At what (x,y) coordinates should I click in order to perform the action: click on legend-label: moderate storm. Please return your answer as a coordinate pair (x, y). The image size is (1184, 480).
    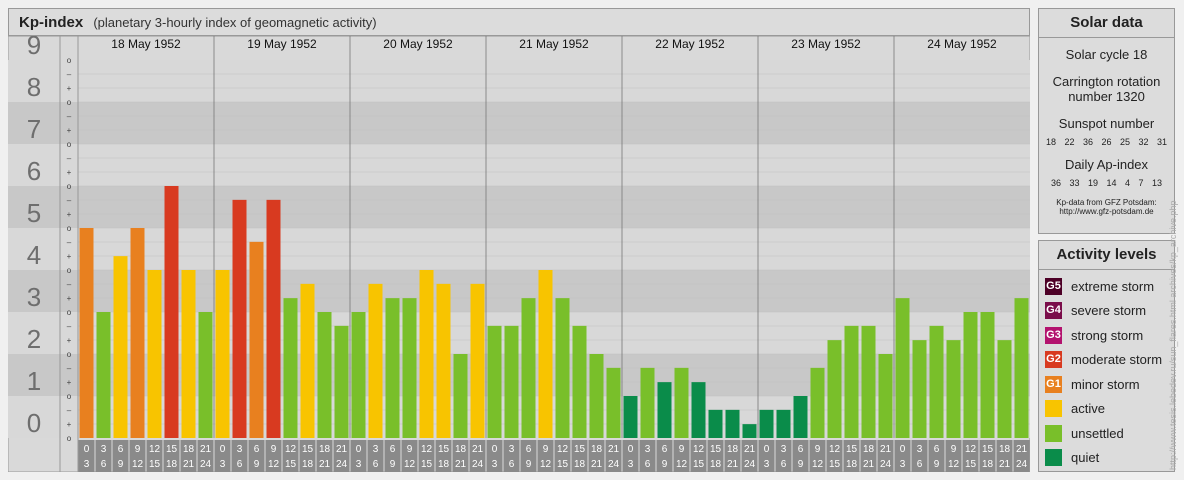
    Looking at the image, I should click on (1117, 360).